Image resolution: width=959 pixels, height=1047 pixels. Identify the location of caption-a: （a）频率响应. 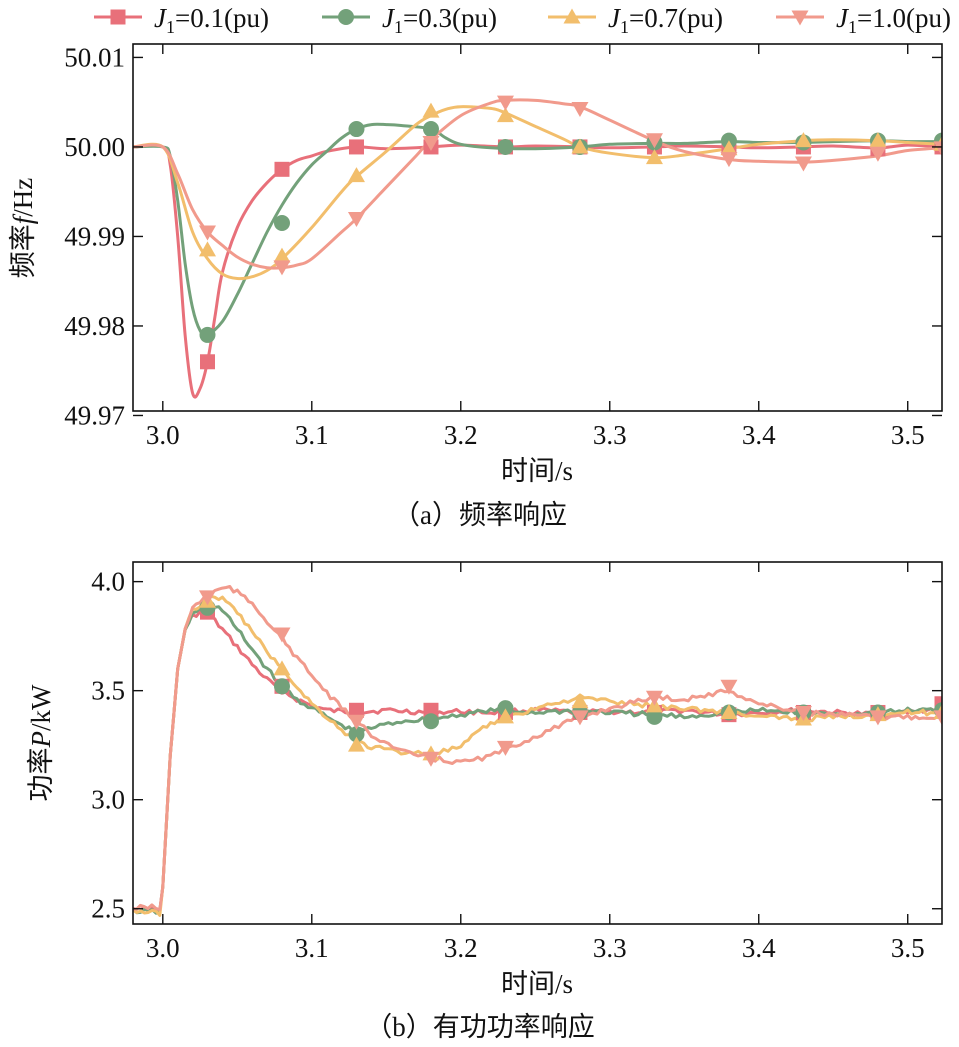
(480, 515).